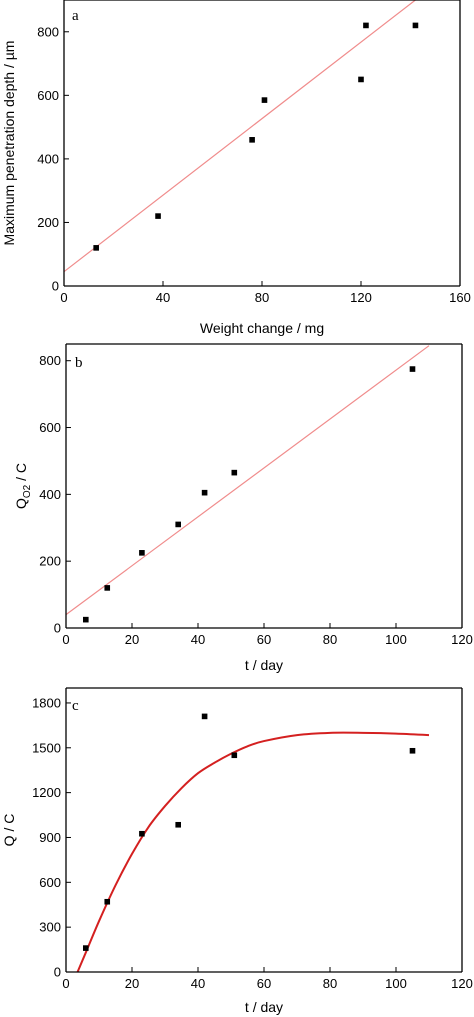  I want to click on y-tick-label-b-1: 200, so click(50, 561).